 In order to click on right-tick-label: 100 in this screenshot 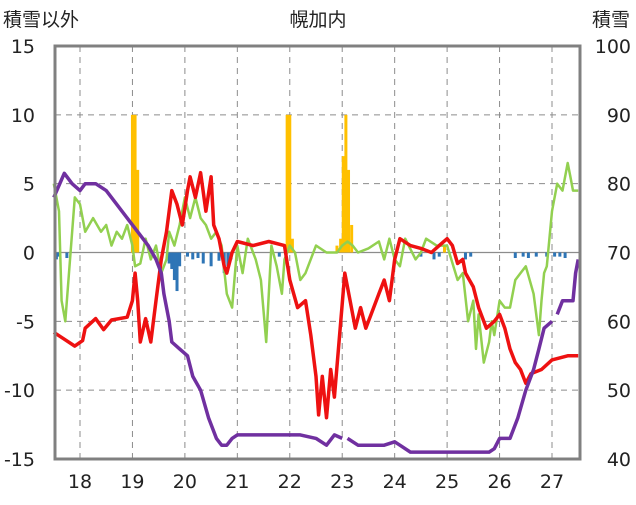, I will do `click(613, 47)`.